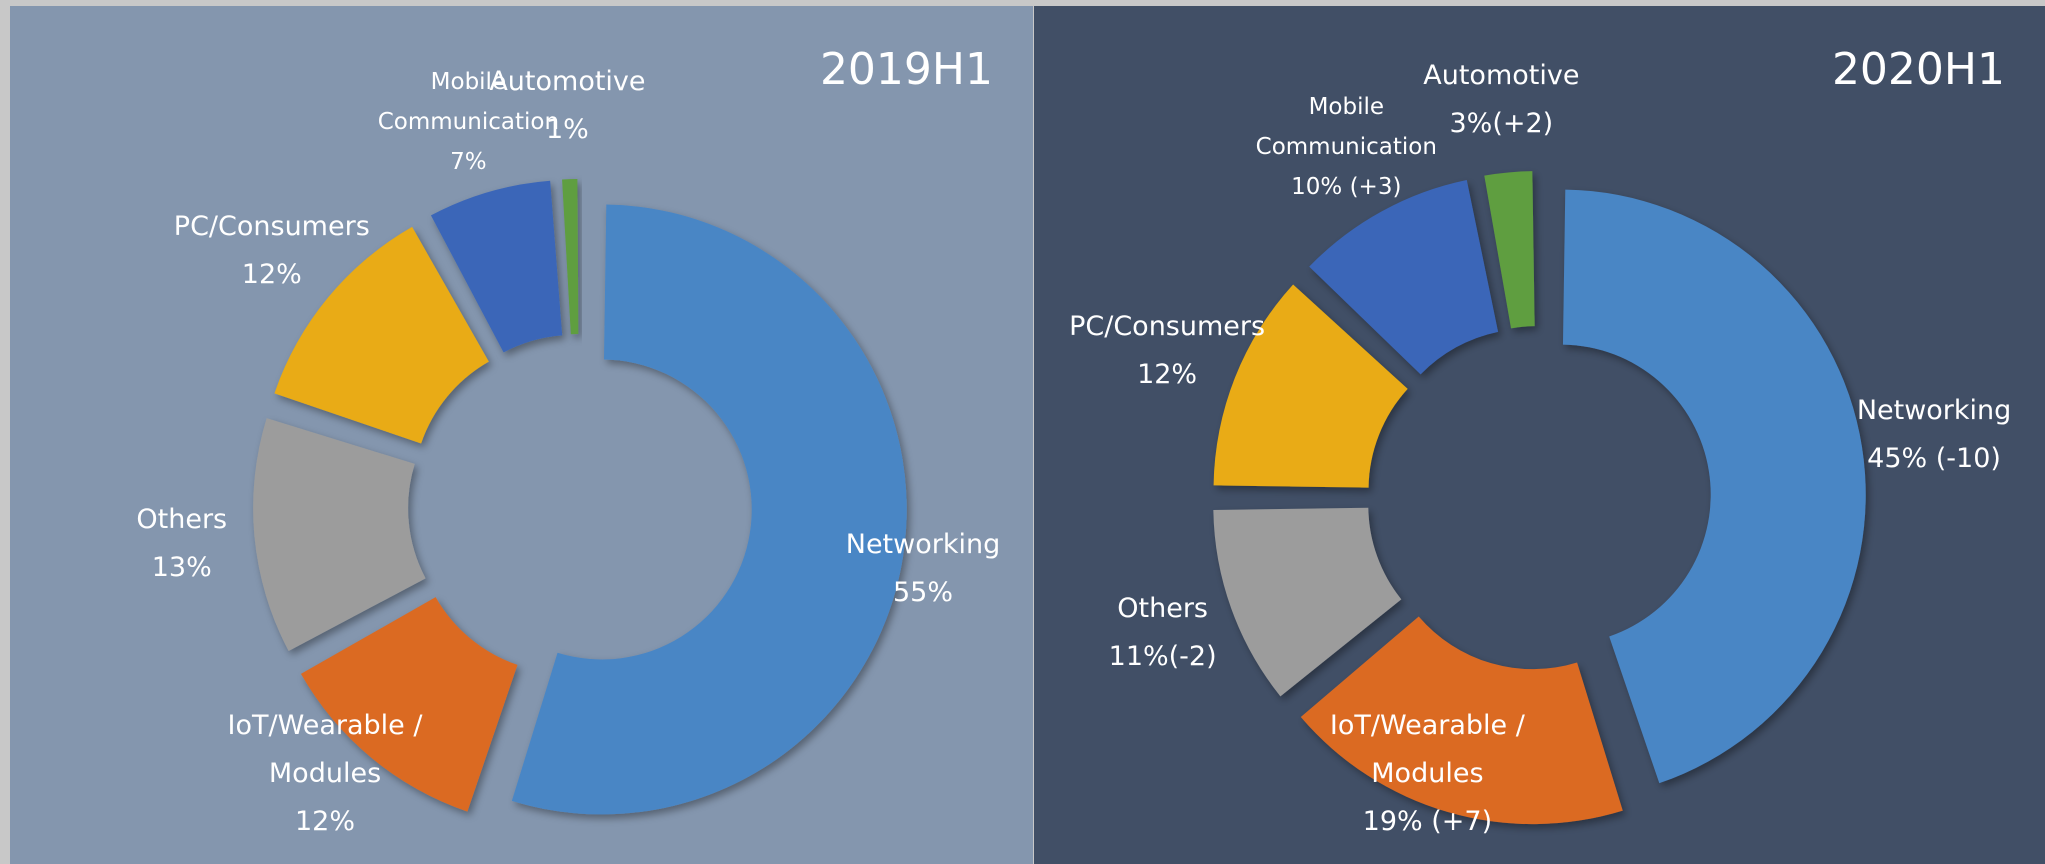  What do you see at coordinates (1934, 459) in the screenshot?
I see `value-label: 45% (-10)` at bounding box center [1934, 459].